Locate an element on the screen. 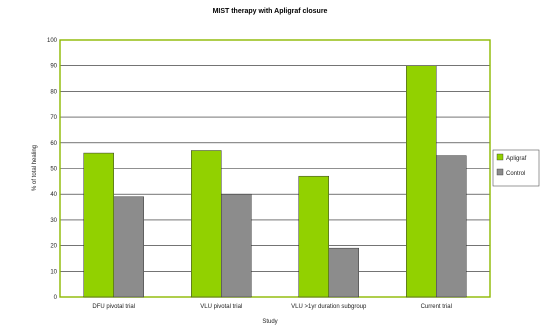  y-tick-label: 60 is located at coordinates (53, 144).